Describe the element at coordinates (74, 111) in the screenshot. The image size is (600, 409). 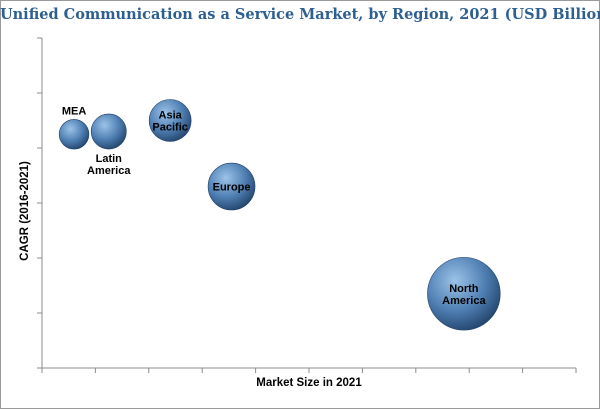
I see `bubble-label: MEA` at that location.